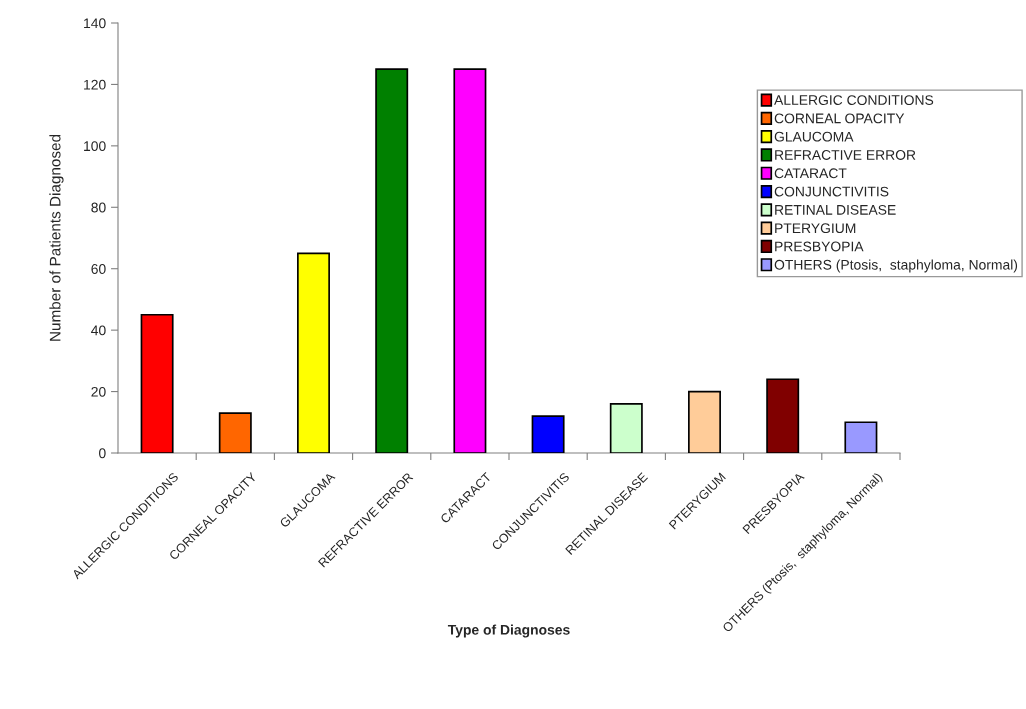 Image resolution: width=1026 pixels, height=709 pixels. What do you see at coordinates (56, 237) in the screenshot?
I see `y-axis-title: Number of Patients Diagnosed` at bounding box center [56, 237].